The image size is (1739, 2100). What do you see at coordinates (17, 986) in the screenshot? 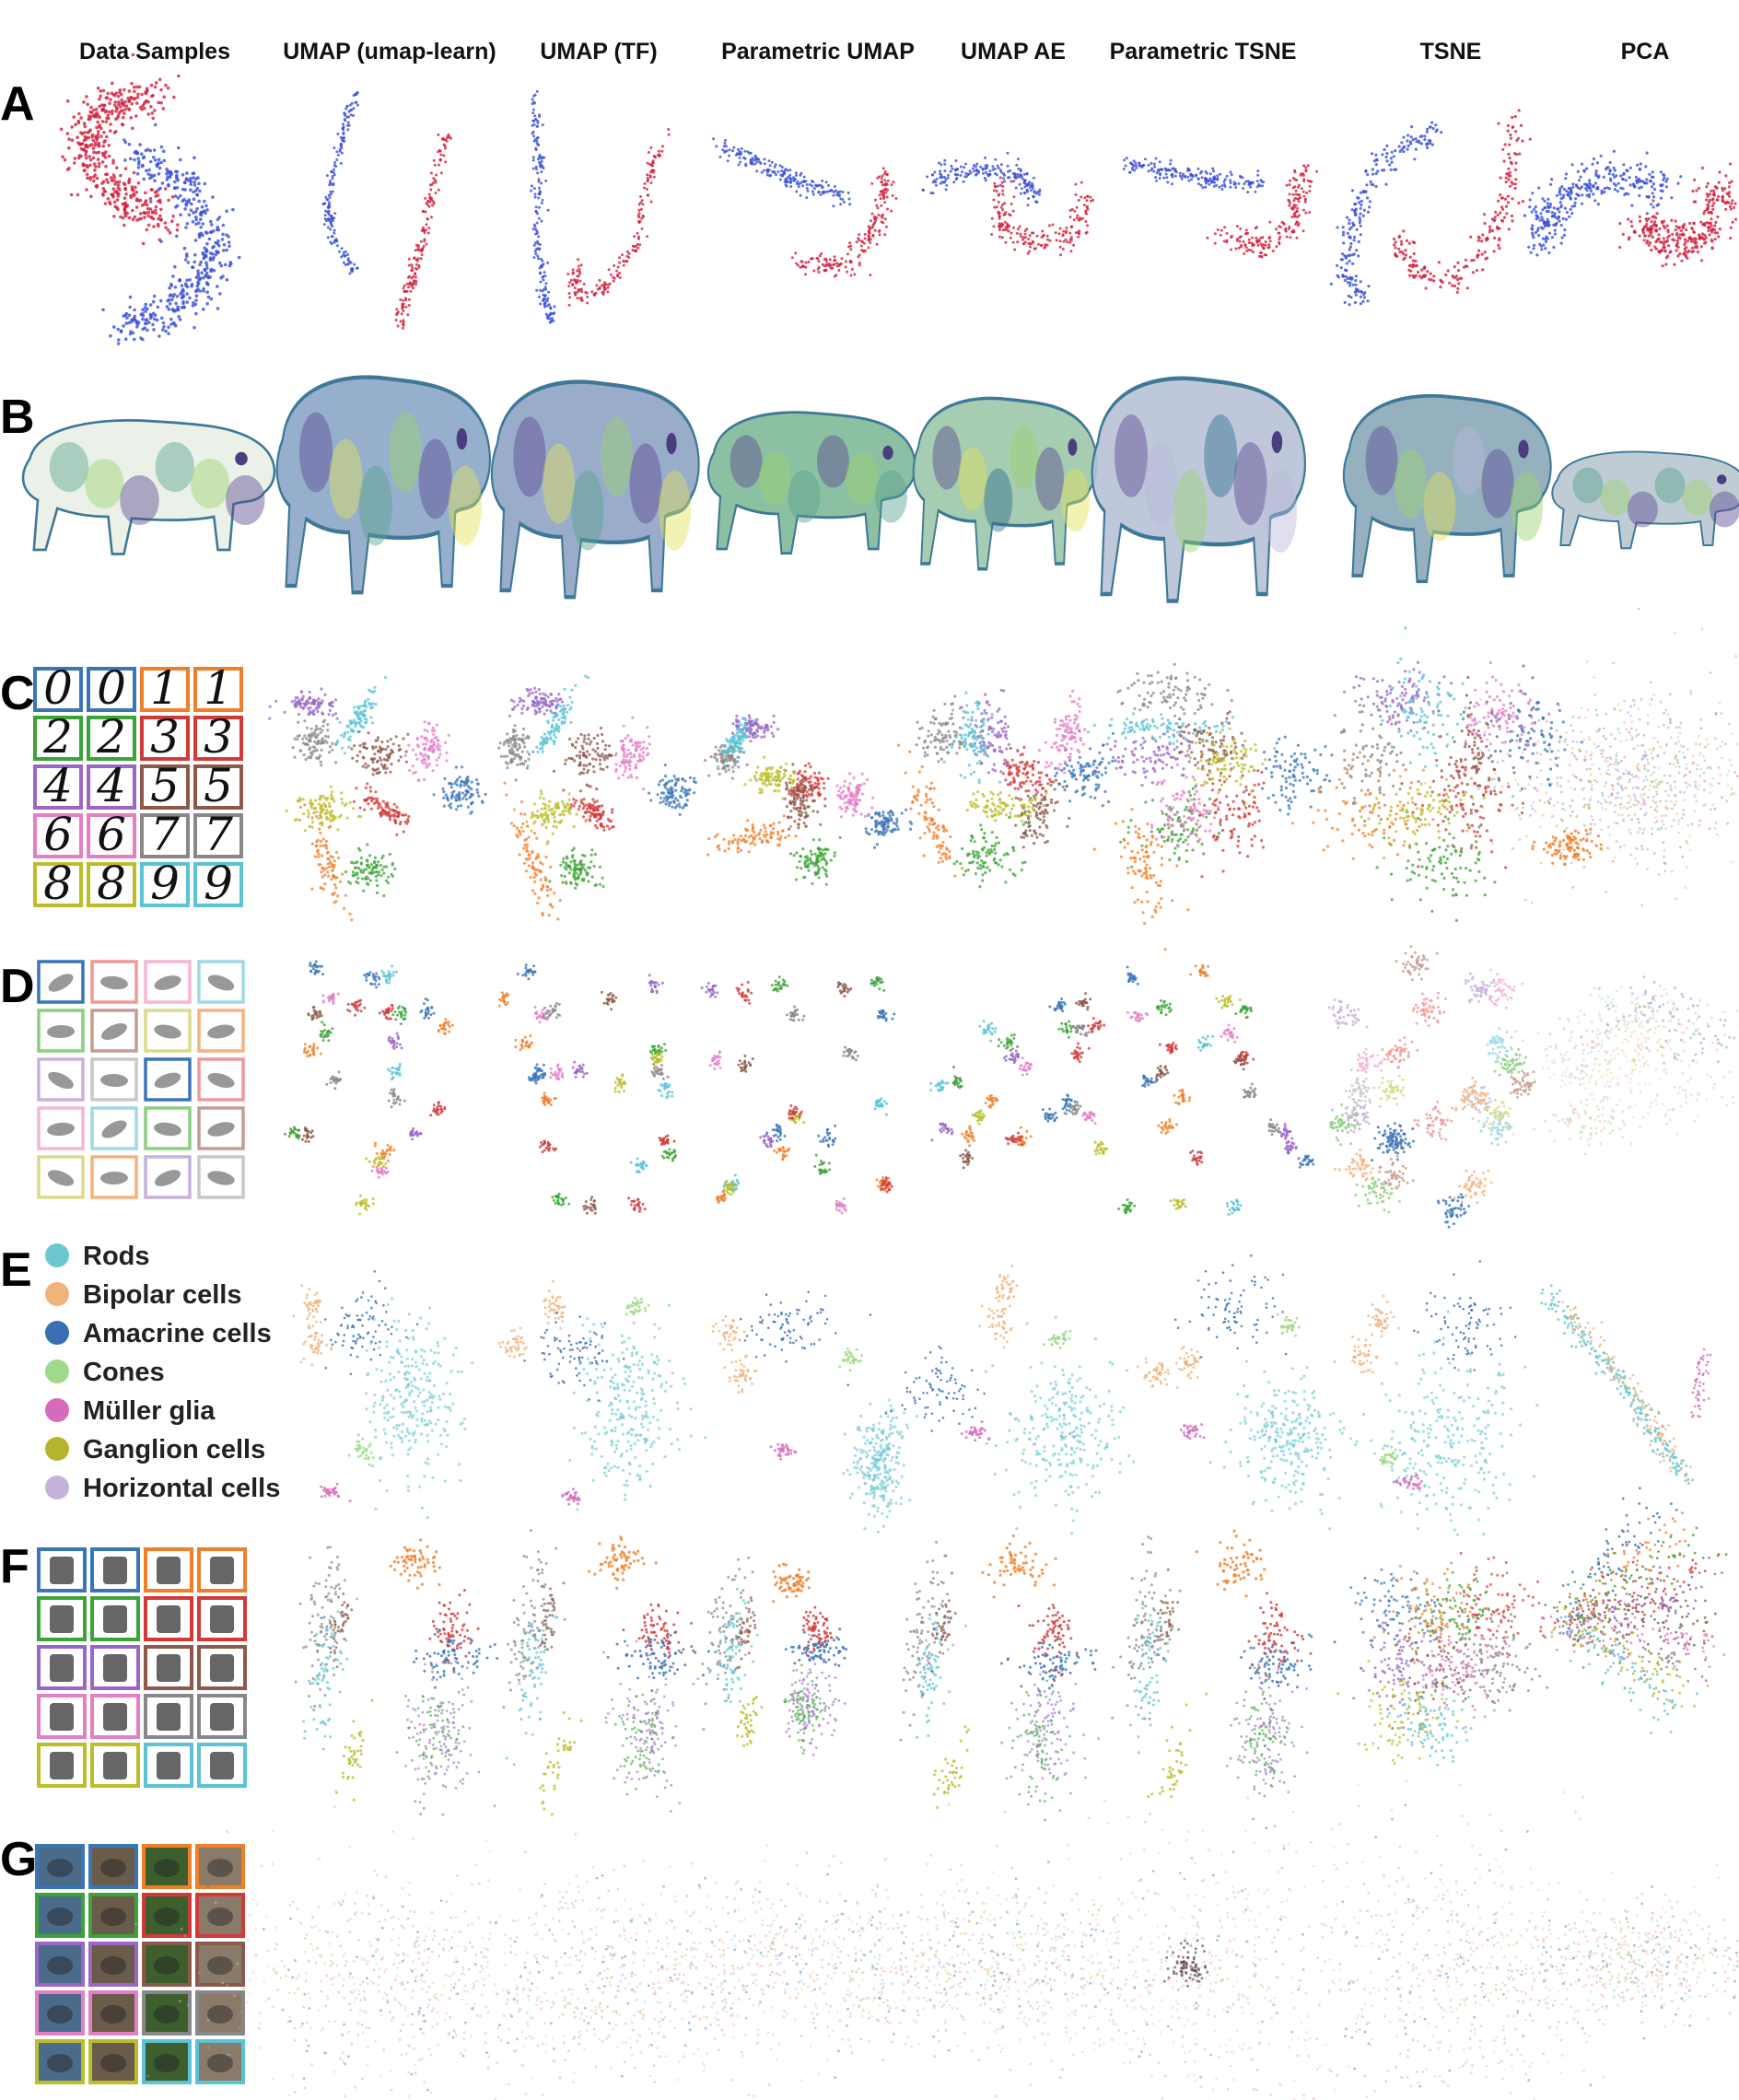
I see `row-letter-d: D` at bounding box center [17, 986].